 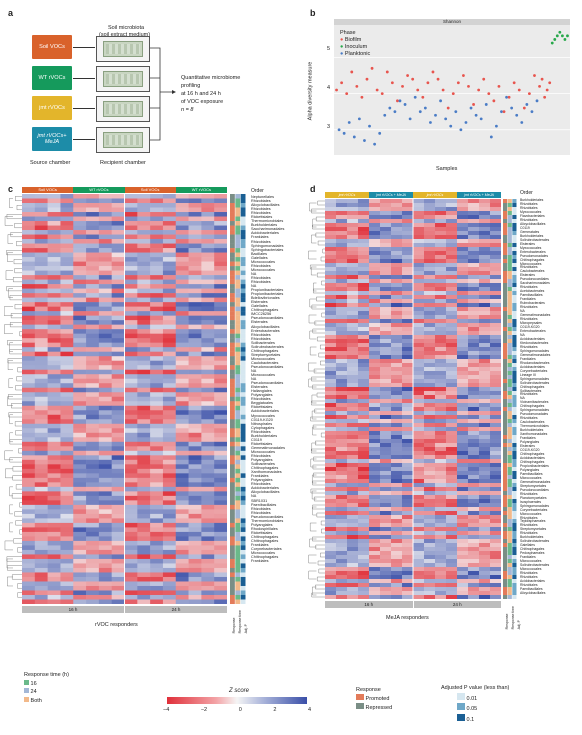 What do you see at coordinates (530, 450) in the screenshot?
I see `order-label: C0119-KG20` at bounding box center [530, 450].